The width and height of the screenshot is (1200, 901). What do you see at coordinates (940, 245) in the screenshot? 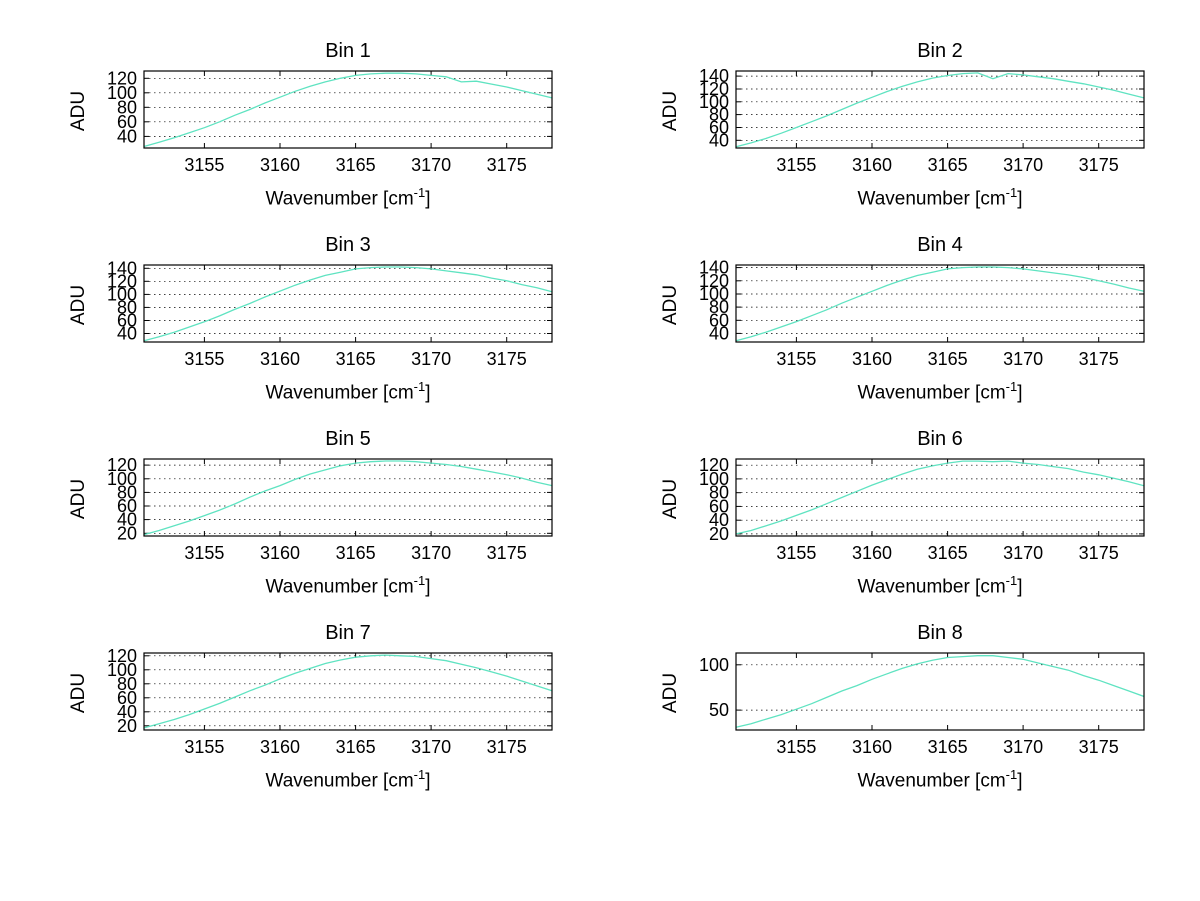
I see `plot-title: Bin 4` at bounding box center [940, 245].